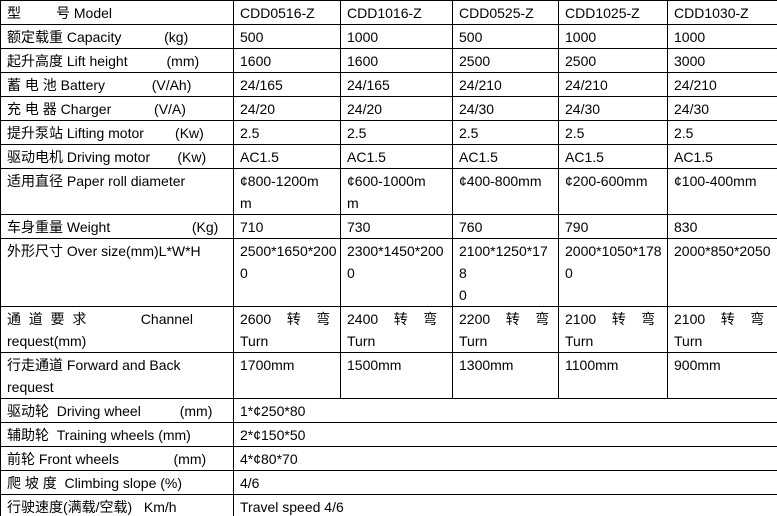 The width and height of the screenshot is (777, 516). Describe the element at coordinates (396, 12) in the screenshot. I see `model-header-cell: CDD1016-Z` at that location.